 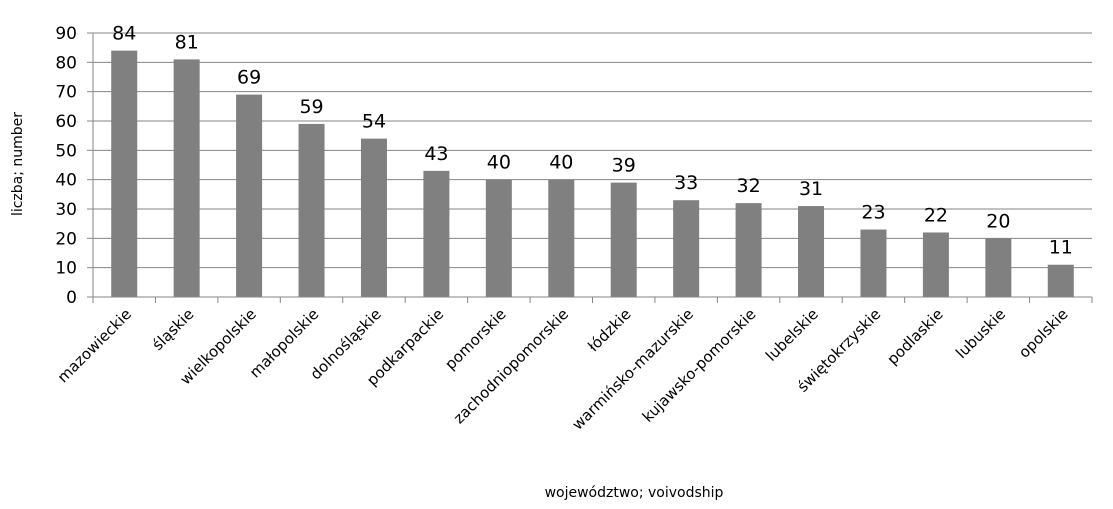 I want to click on y-axis-title: liczba; number, so click(x=18, y=164).